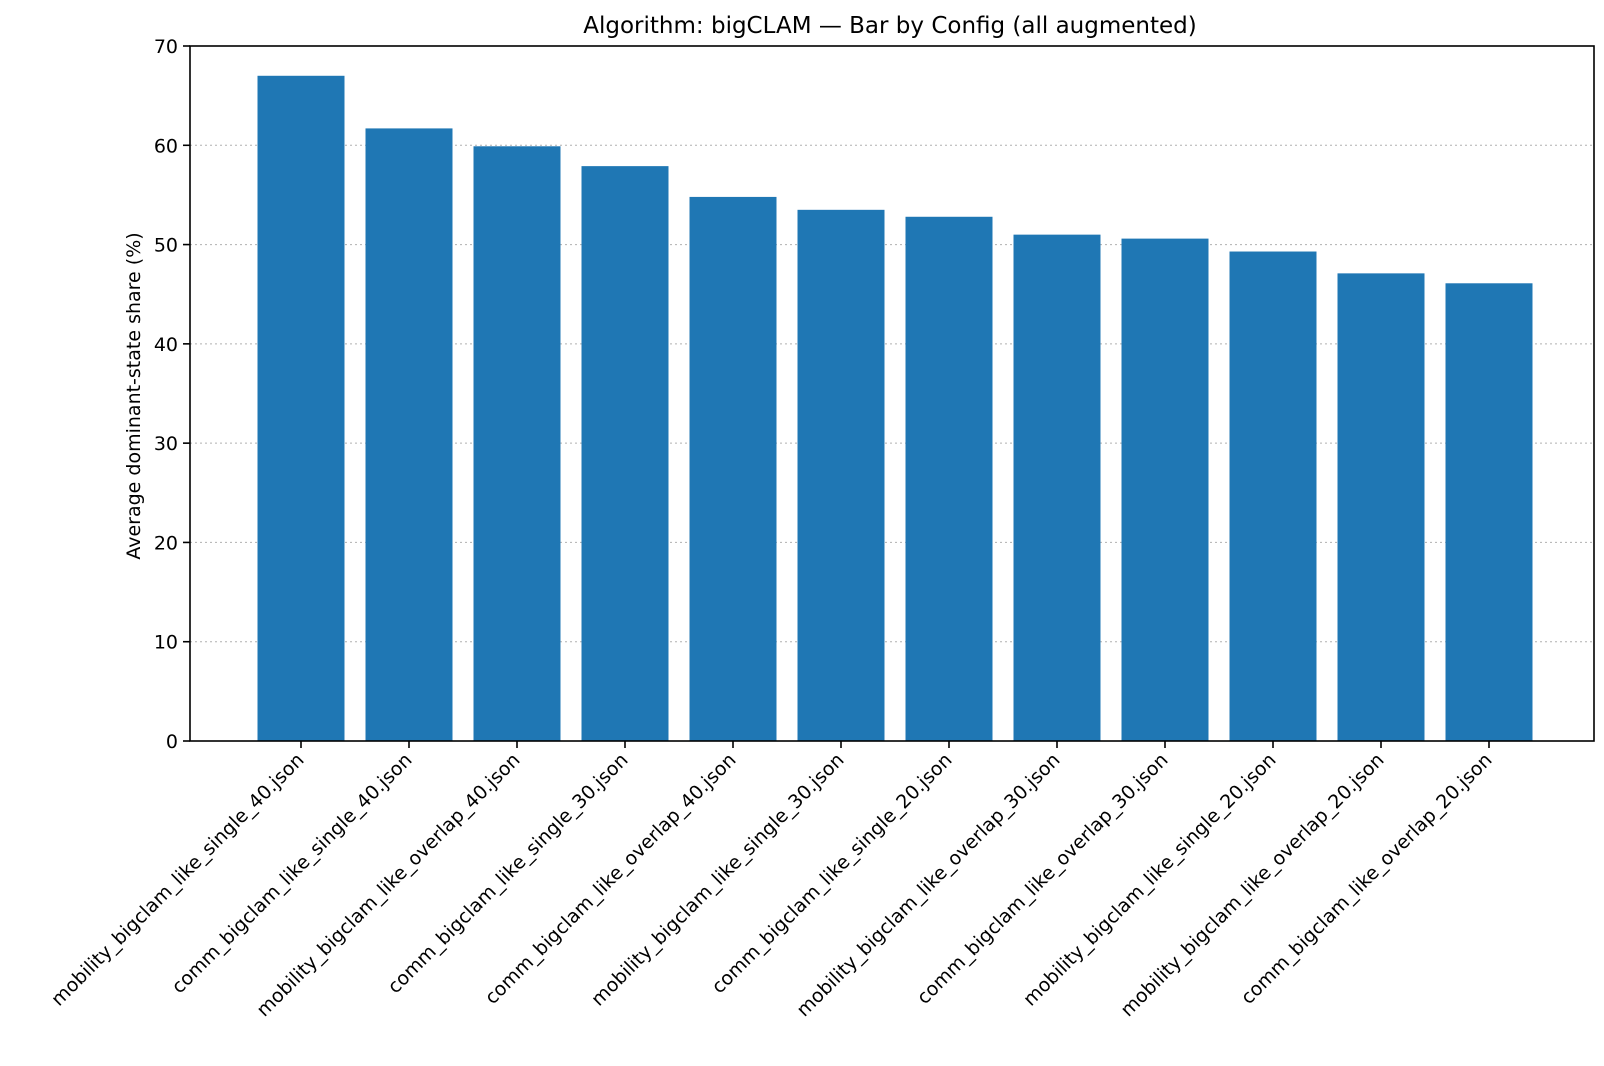  I want to click on y-tick-label: 10, so click(166, 643).